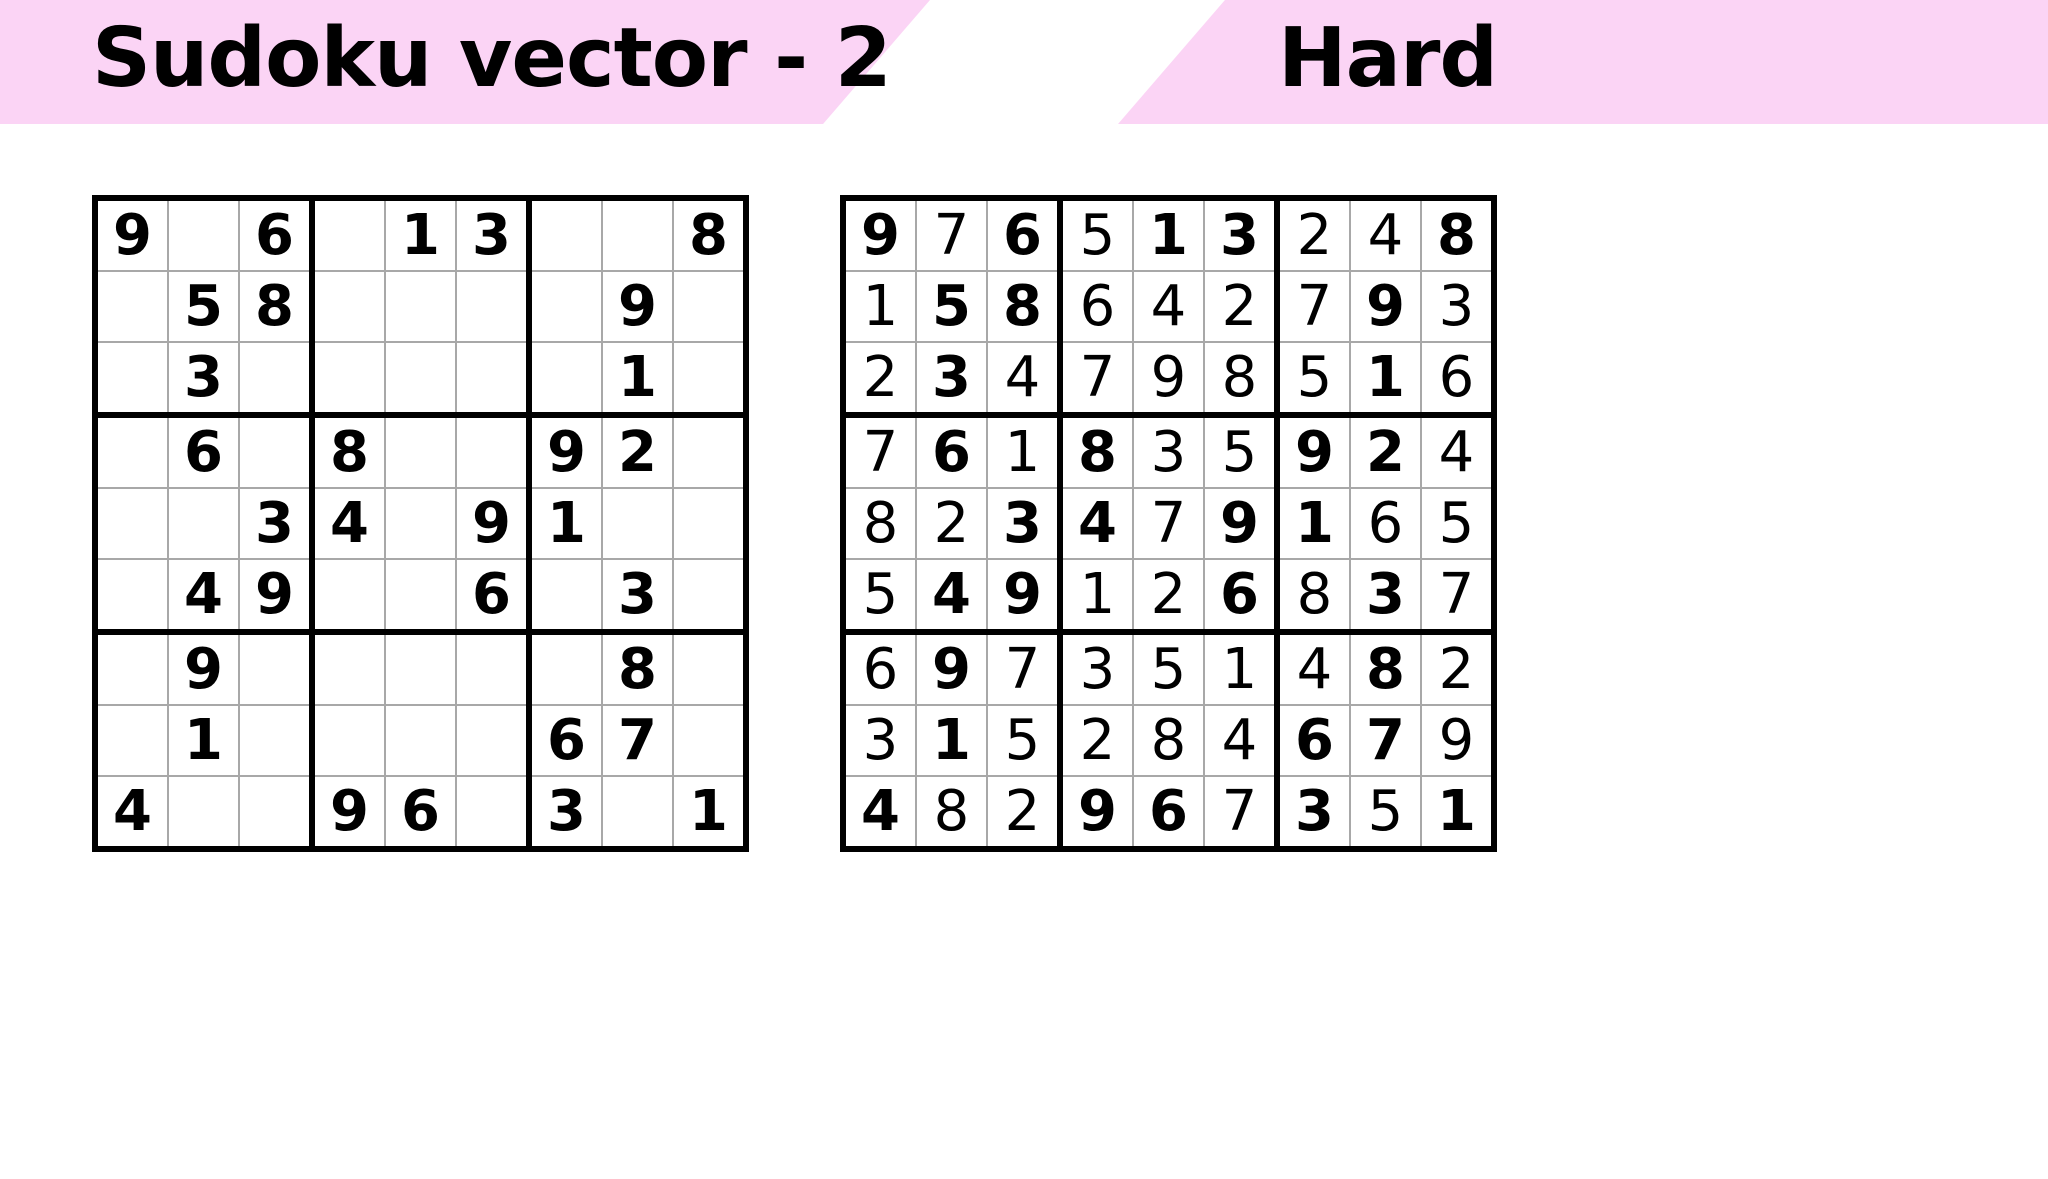 Image resolution: width=2048 pixels, height=1179 pixels. What do you see at coordinates (637, 450) in the screenshot?
I see `puzzle-cell-r4c8: 2` at bounding box center [637, 450].